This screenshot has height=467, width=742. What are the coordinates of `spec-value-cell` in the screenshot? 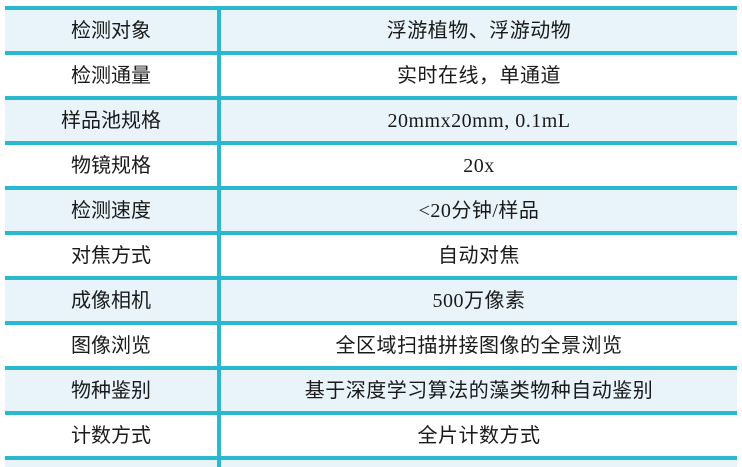 It's located at (479, 463).